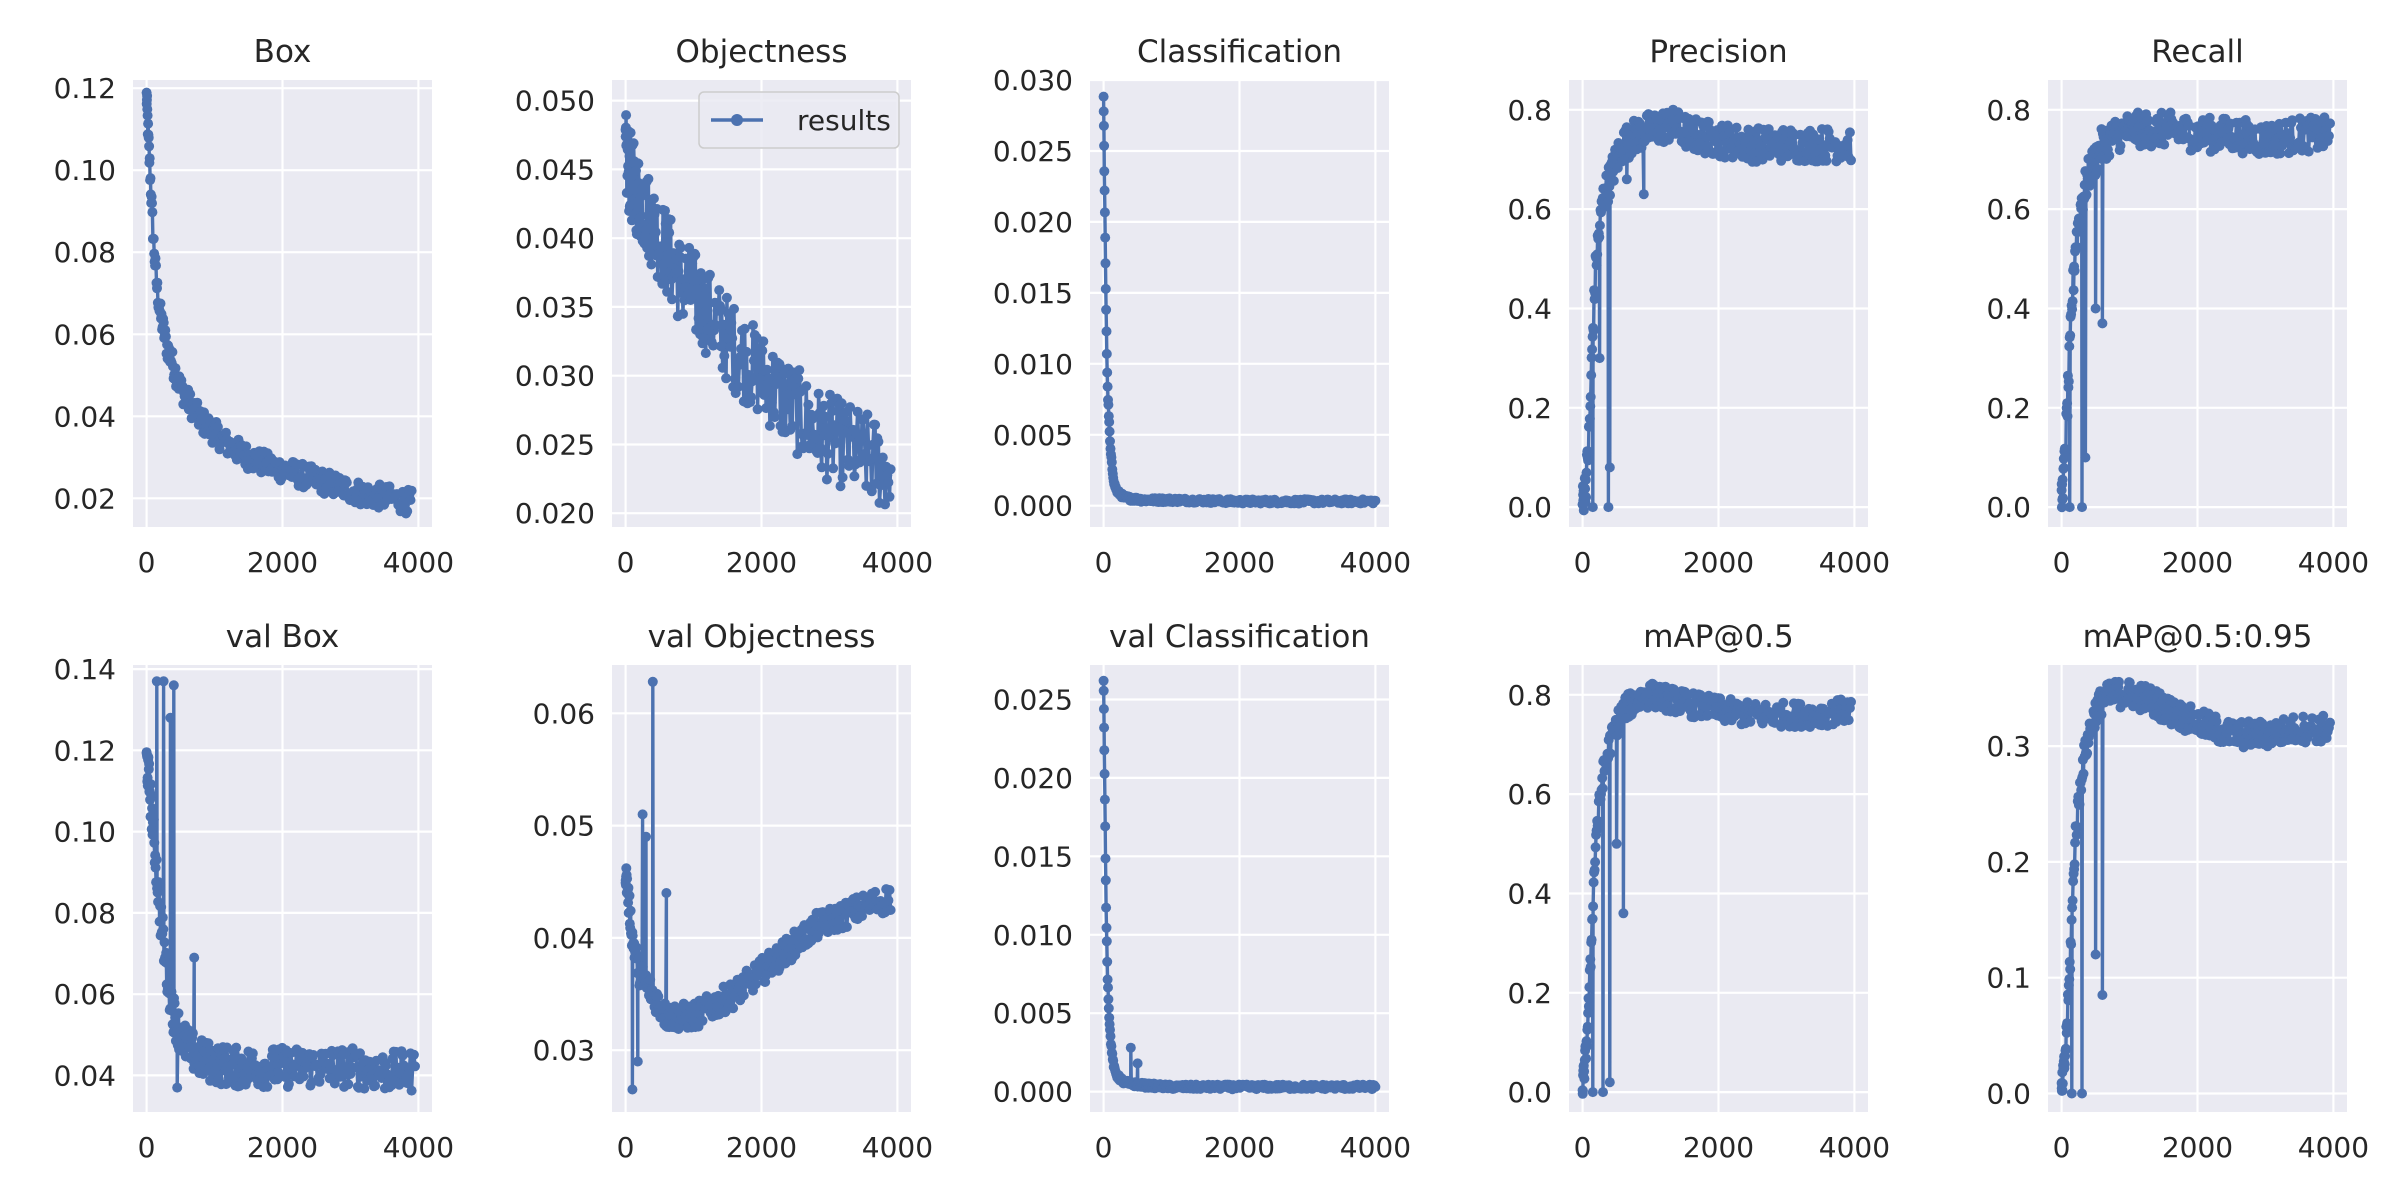 The height and width of the screenshot is (1200, 2400). Describe the element at coordinates (555, 307) in the screenshot. I see `objectness-y-tick-label: 0.035` at that location.